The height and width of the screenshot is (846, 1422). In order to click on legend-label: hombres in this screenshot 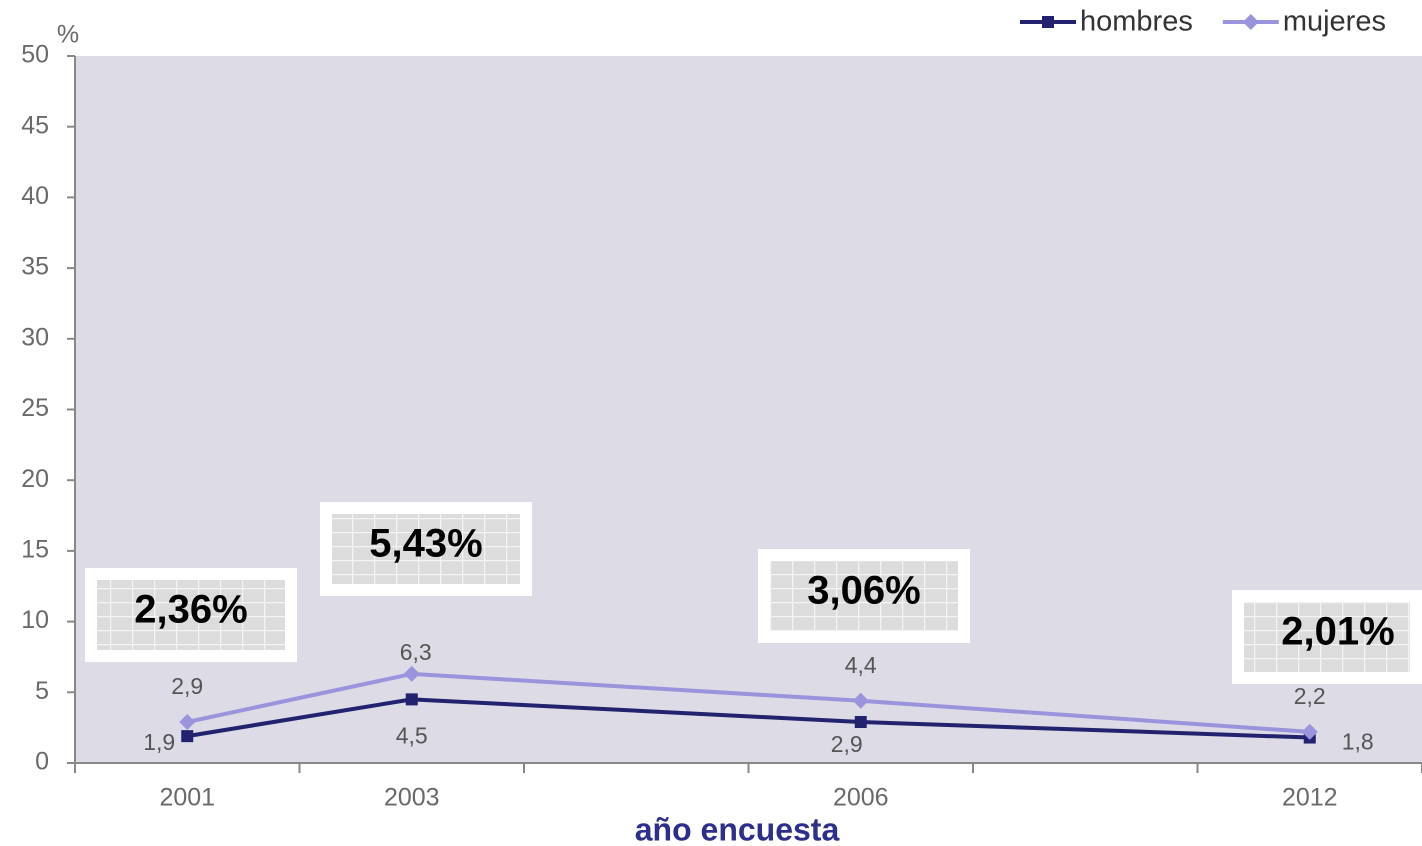, I will do `click(1136, 22)`.